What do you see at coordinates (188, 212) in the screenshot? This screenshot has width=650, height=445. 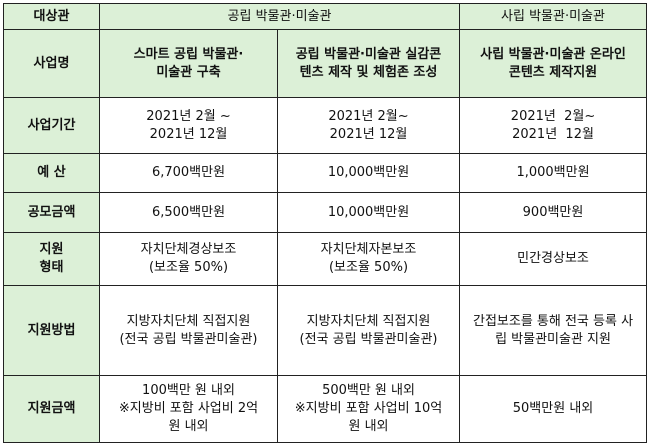 I see `contest-amount-cell-1: 6,500백만원` at bounding box center [188, 212].